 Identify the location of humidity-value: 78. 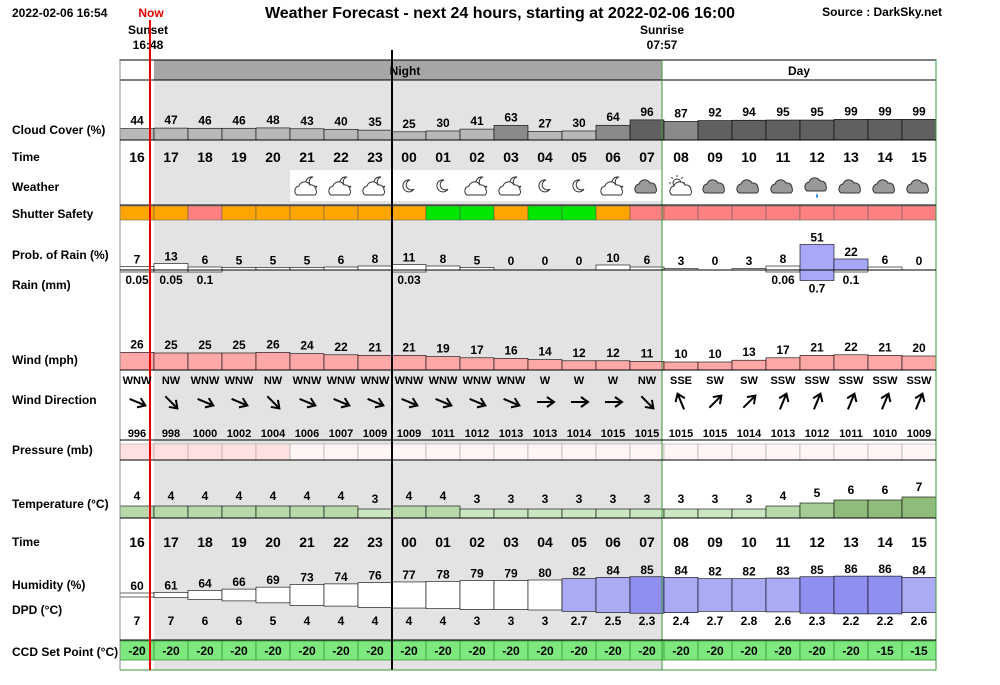
(443, 574).